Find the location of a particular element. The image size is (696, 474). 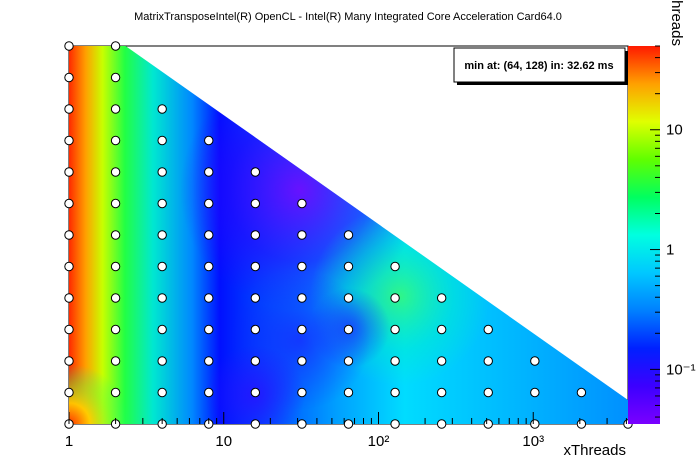

palette-axis: 10⁻¹ 1 10 is located at coordinates (673, 231).